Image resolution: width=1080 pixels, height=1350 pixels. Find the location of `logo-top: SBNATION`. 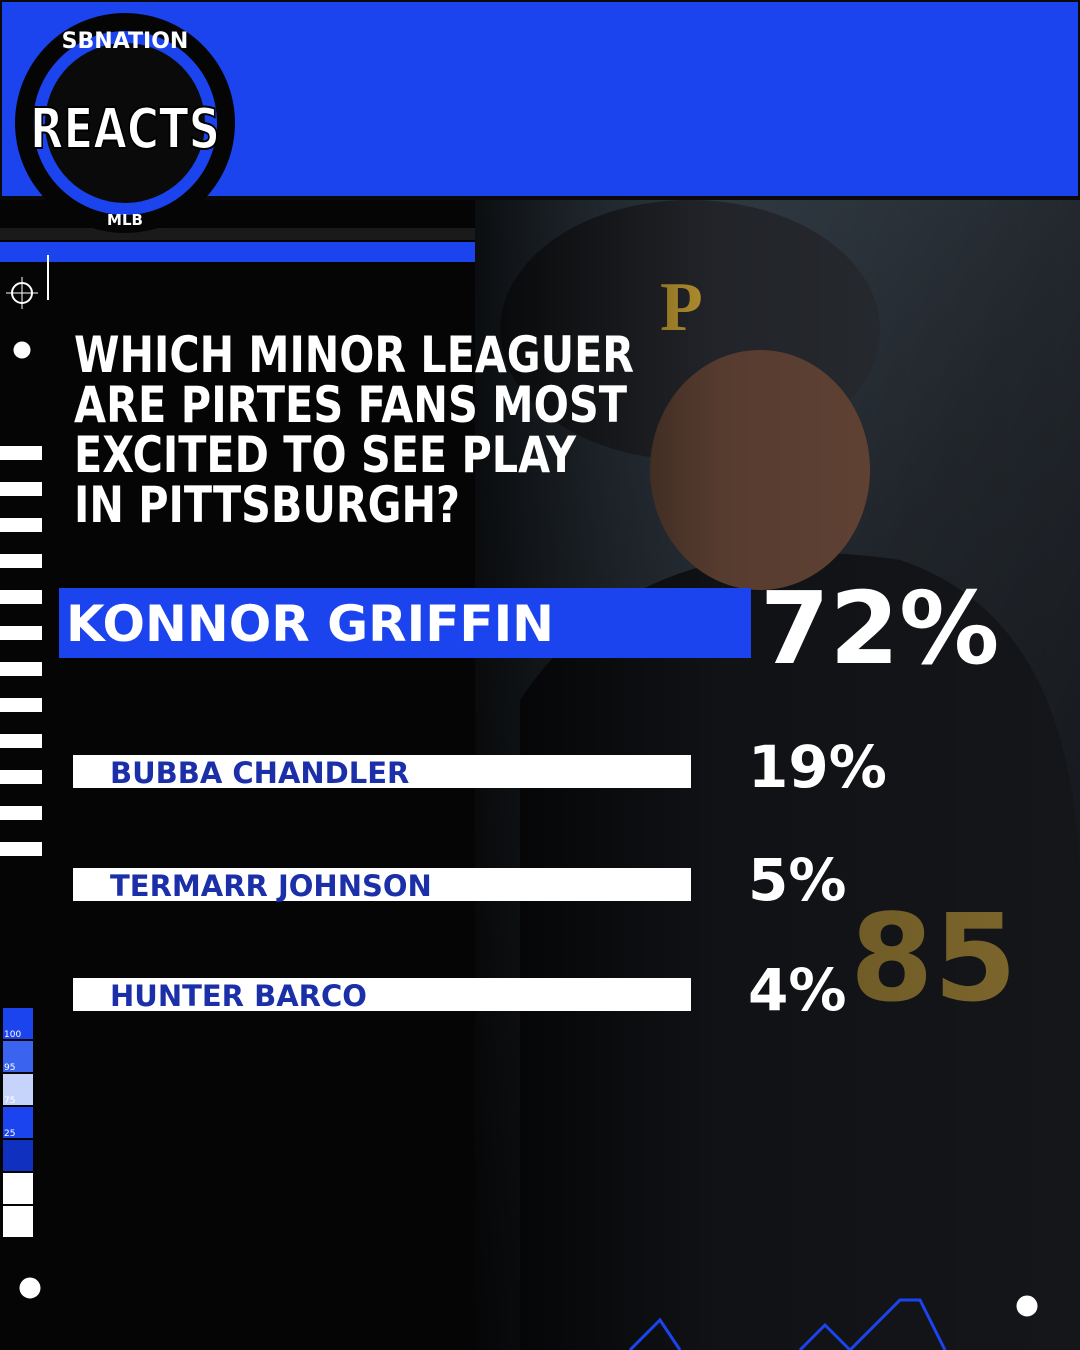

logo-top: SBNATION is located at coordinates (125, 41).